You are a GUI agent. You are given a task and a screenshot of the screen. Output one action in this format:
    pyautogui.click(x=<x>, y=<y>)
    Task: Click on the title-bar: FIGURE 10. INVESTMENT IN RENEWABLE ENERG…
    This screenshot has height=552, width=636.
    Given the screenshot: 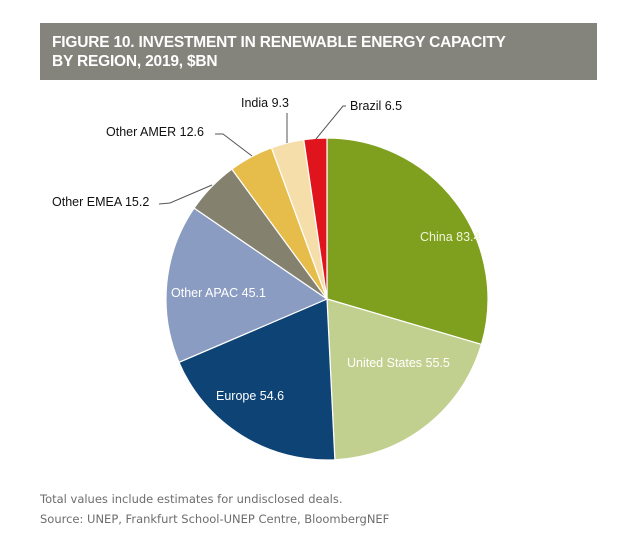 What is the action you would take?
    pyautogui.click(x=318, y=51)
    